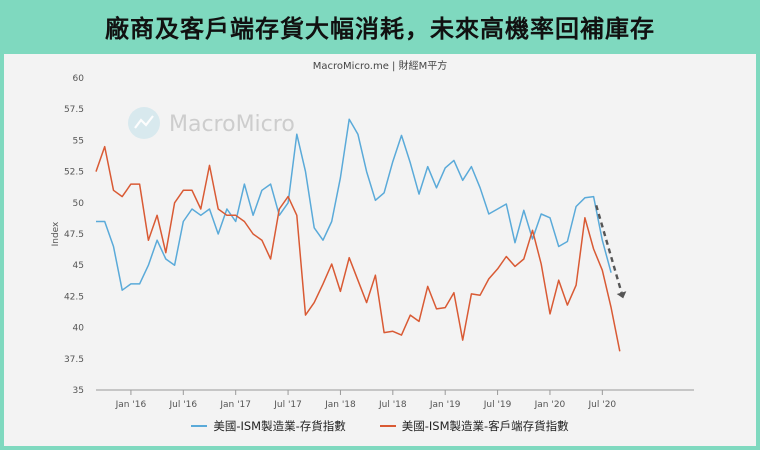 This screenshot has width=760, height=450. Describe the element at coordinates (199, 426) in the screenshot. I see `legend-swatch-inventory` at that location.